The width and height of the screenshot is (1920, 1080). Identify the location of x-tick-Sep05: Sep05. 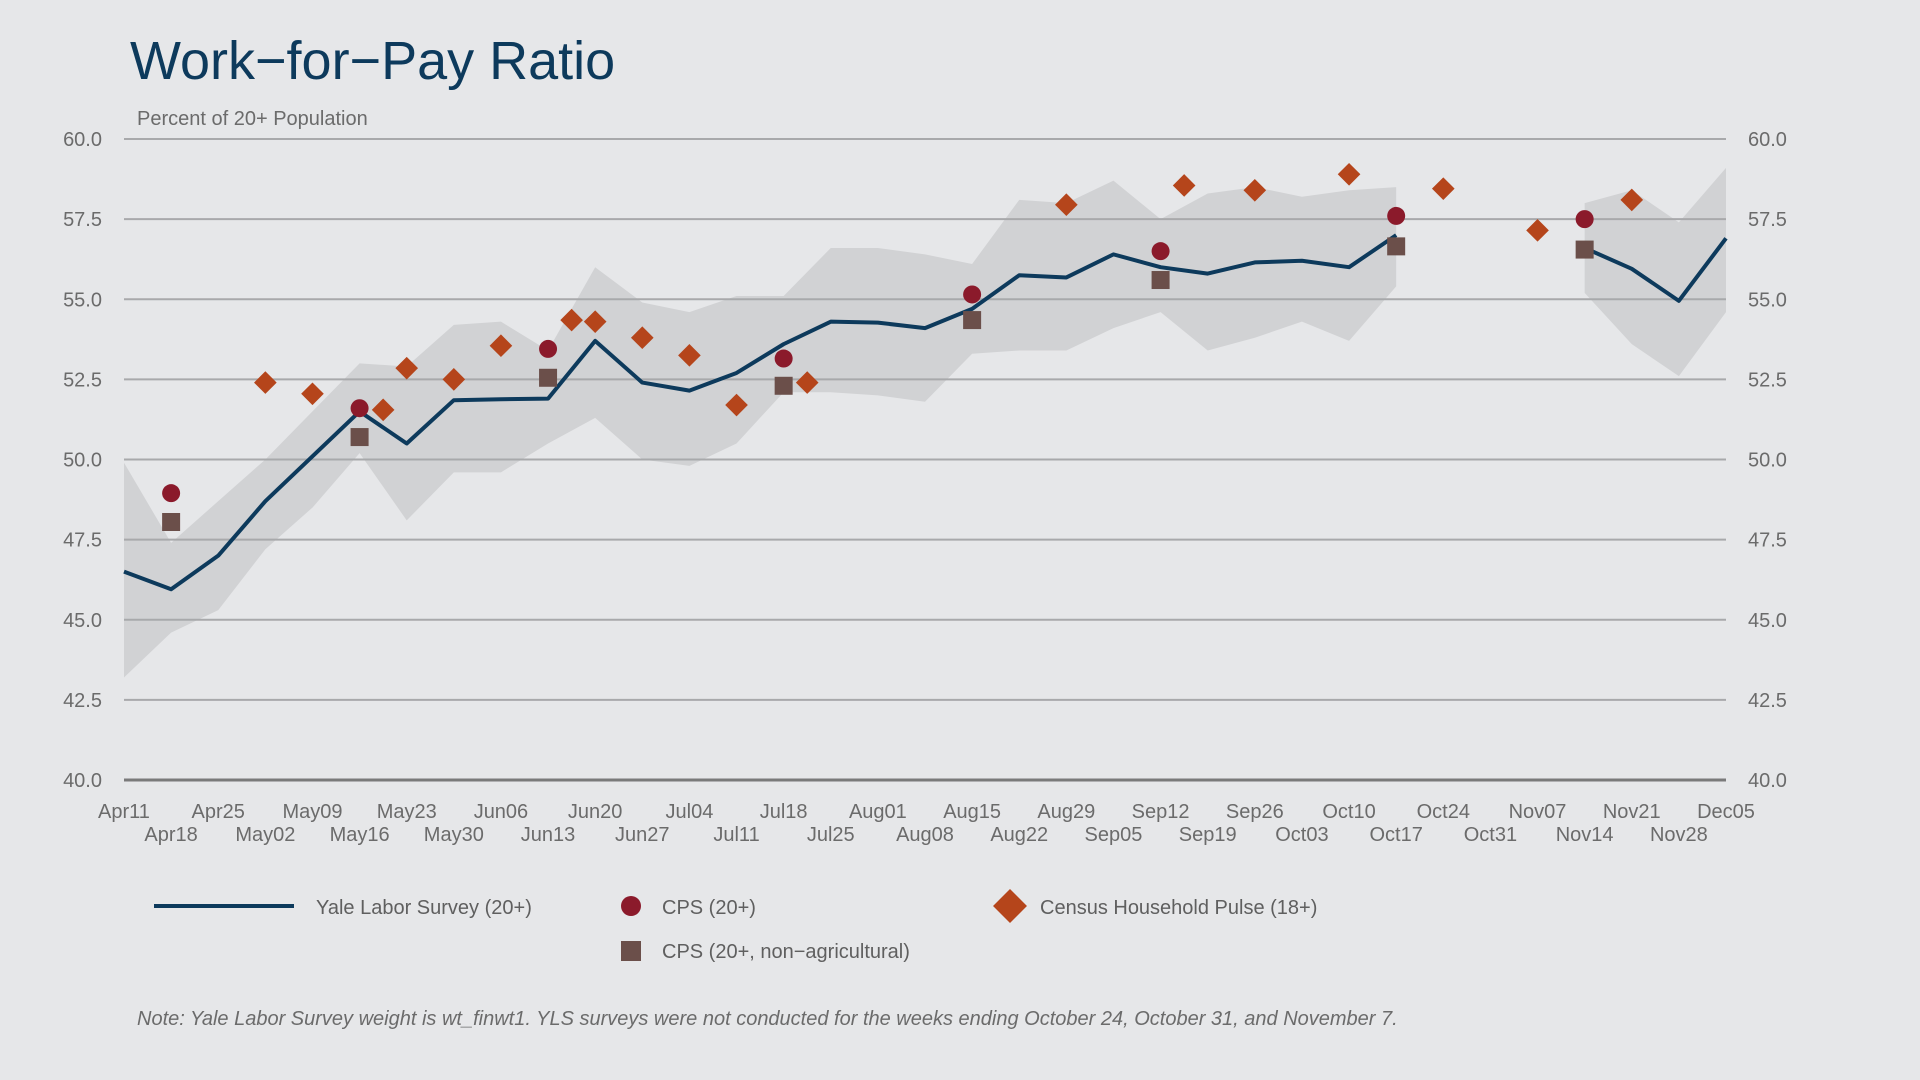
(1114, 835).